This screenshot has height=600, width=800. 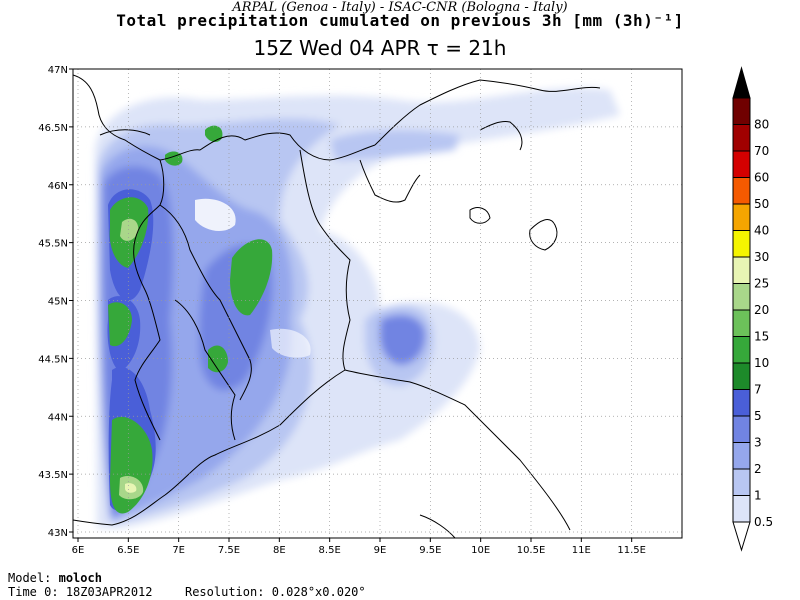 I want to click on coastline, so click(x=117, y=117).